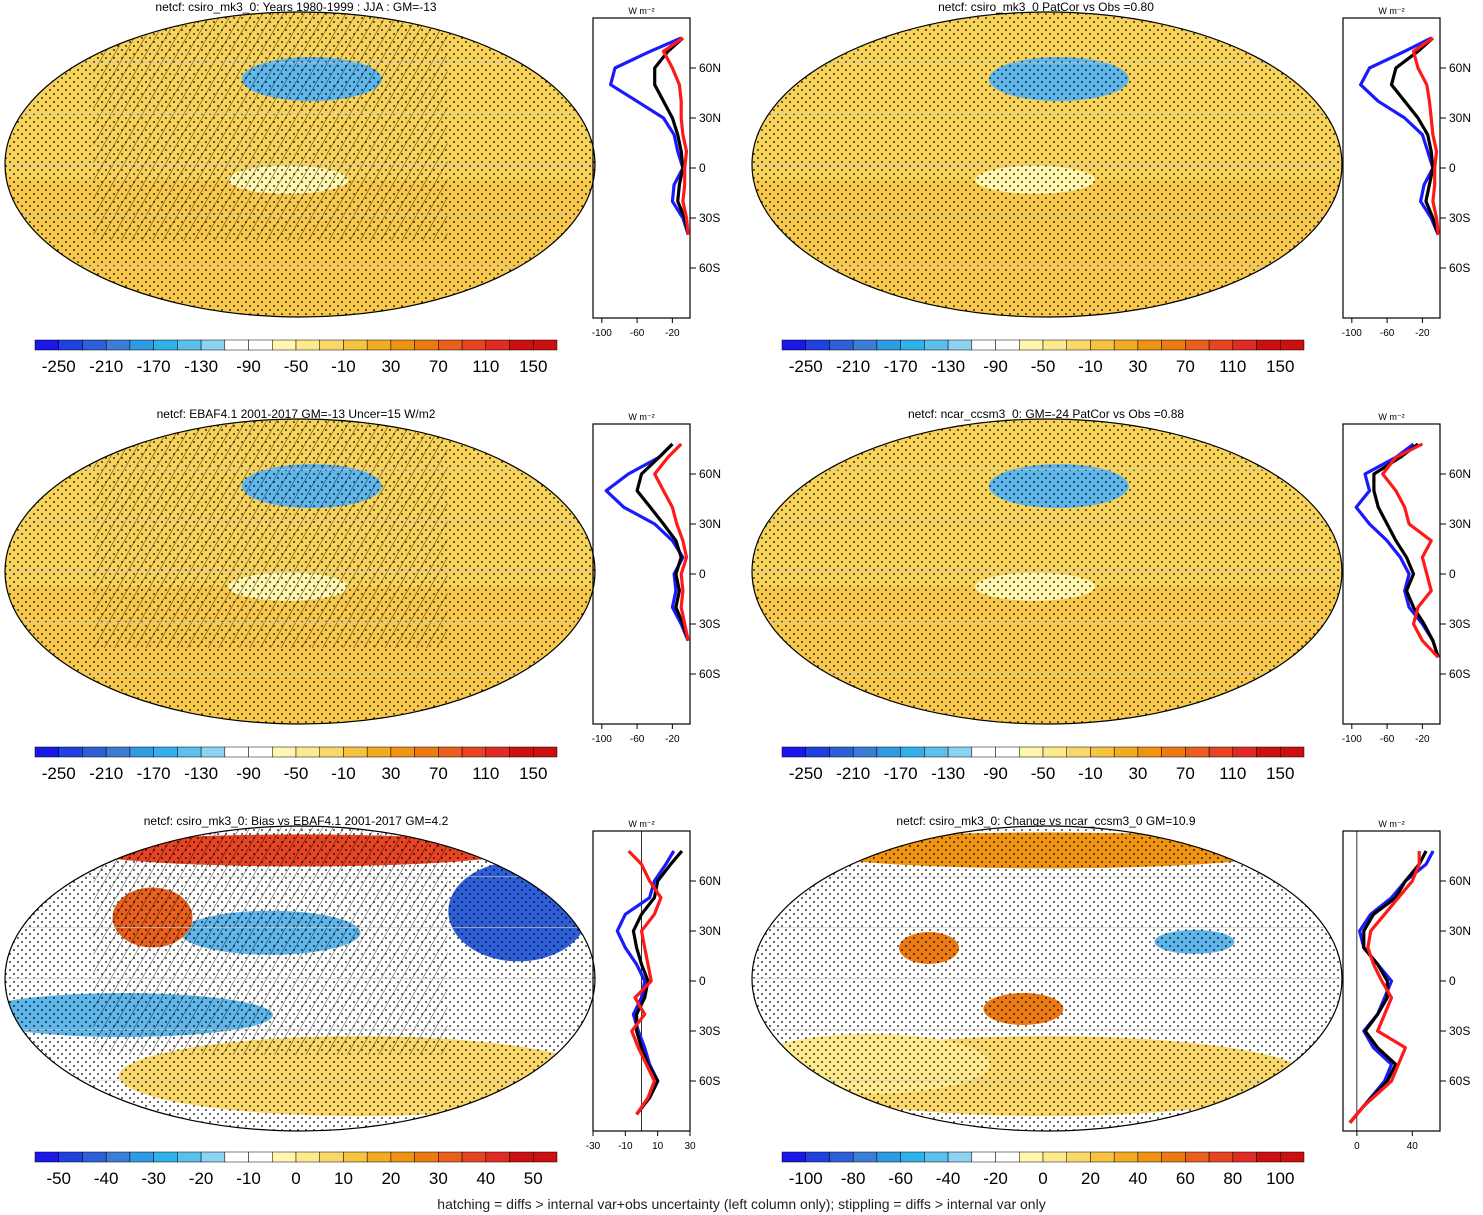 The image size is (1483, 1215). Describe the element at coordinates (702, 981) in the screenshot. I see `lat-tick-label: 0` at that location.